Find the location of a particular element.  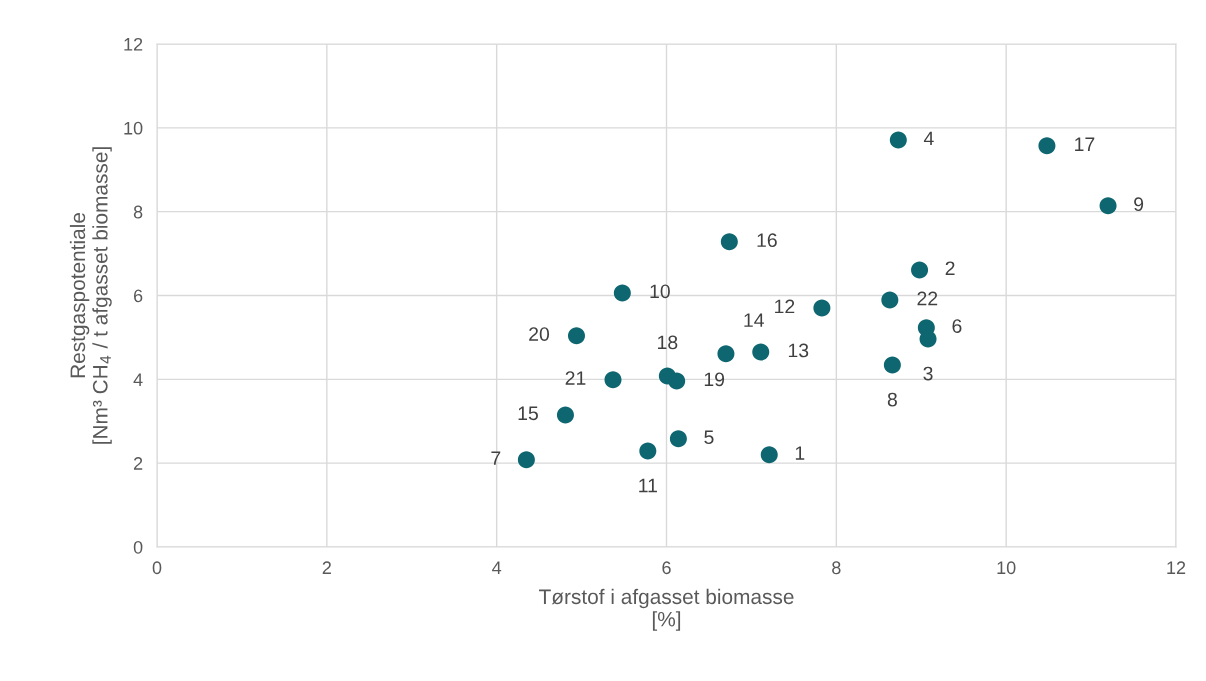

annotation: 19 is located at coordinates (714, 379).